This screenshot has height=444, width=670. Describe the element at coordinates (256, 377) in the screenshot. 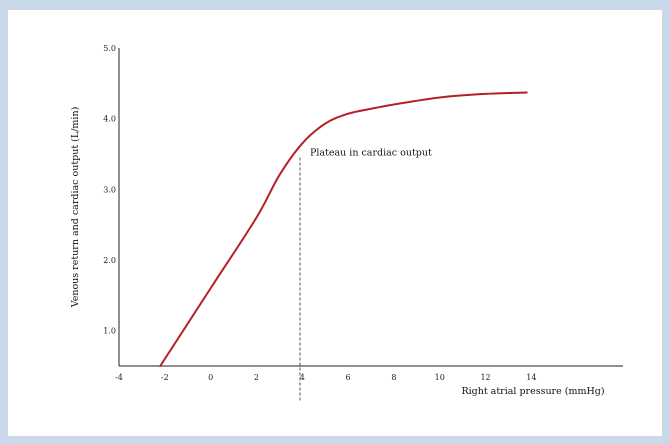

I see `x-tick-label: 2` at that location.